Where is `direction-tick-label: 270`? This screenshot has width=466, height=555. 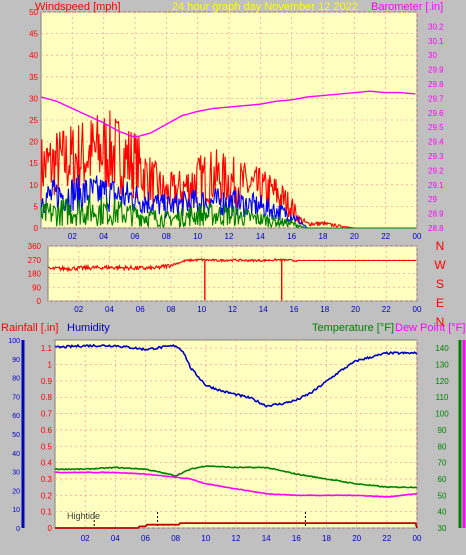 direction-tick-label: 270 is located at coordinates (35, 260).